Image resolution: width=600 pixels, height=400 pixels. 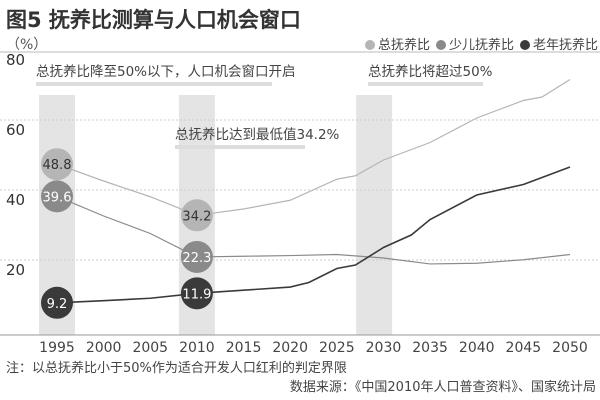 I want to click on highlight-band, so click(x=374, y=215).